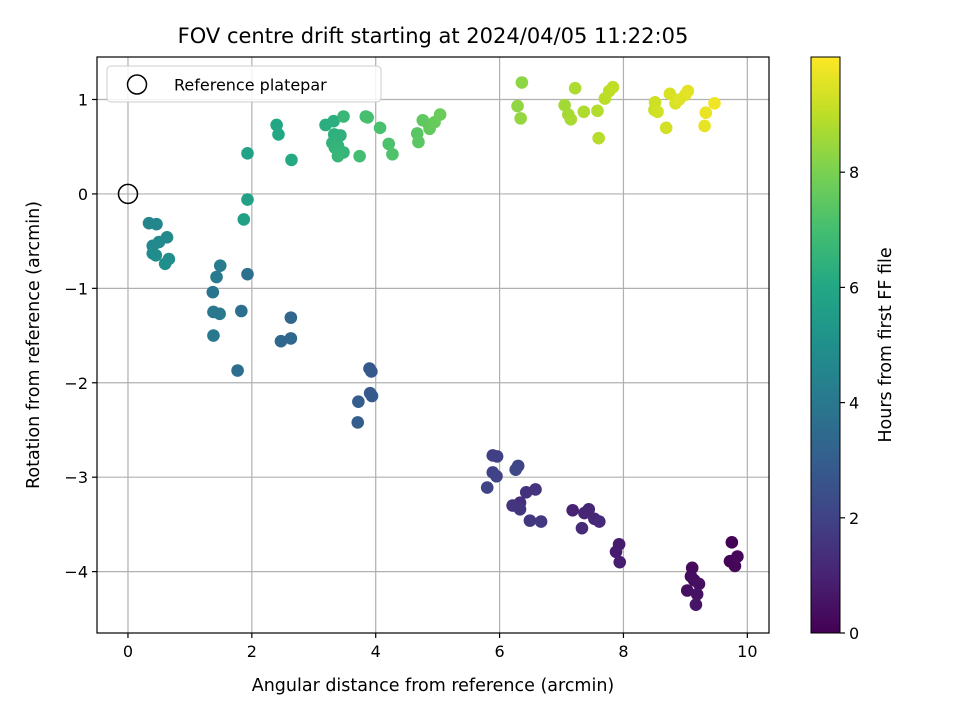  I want to click on y-tick-label: 0, so click(83, 194).